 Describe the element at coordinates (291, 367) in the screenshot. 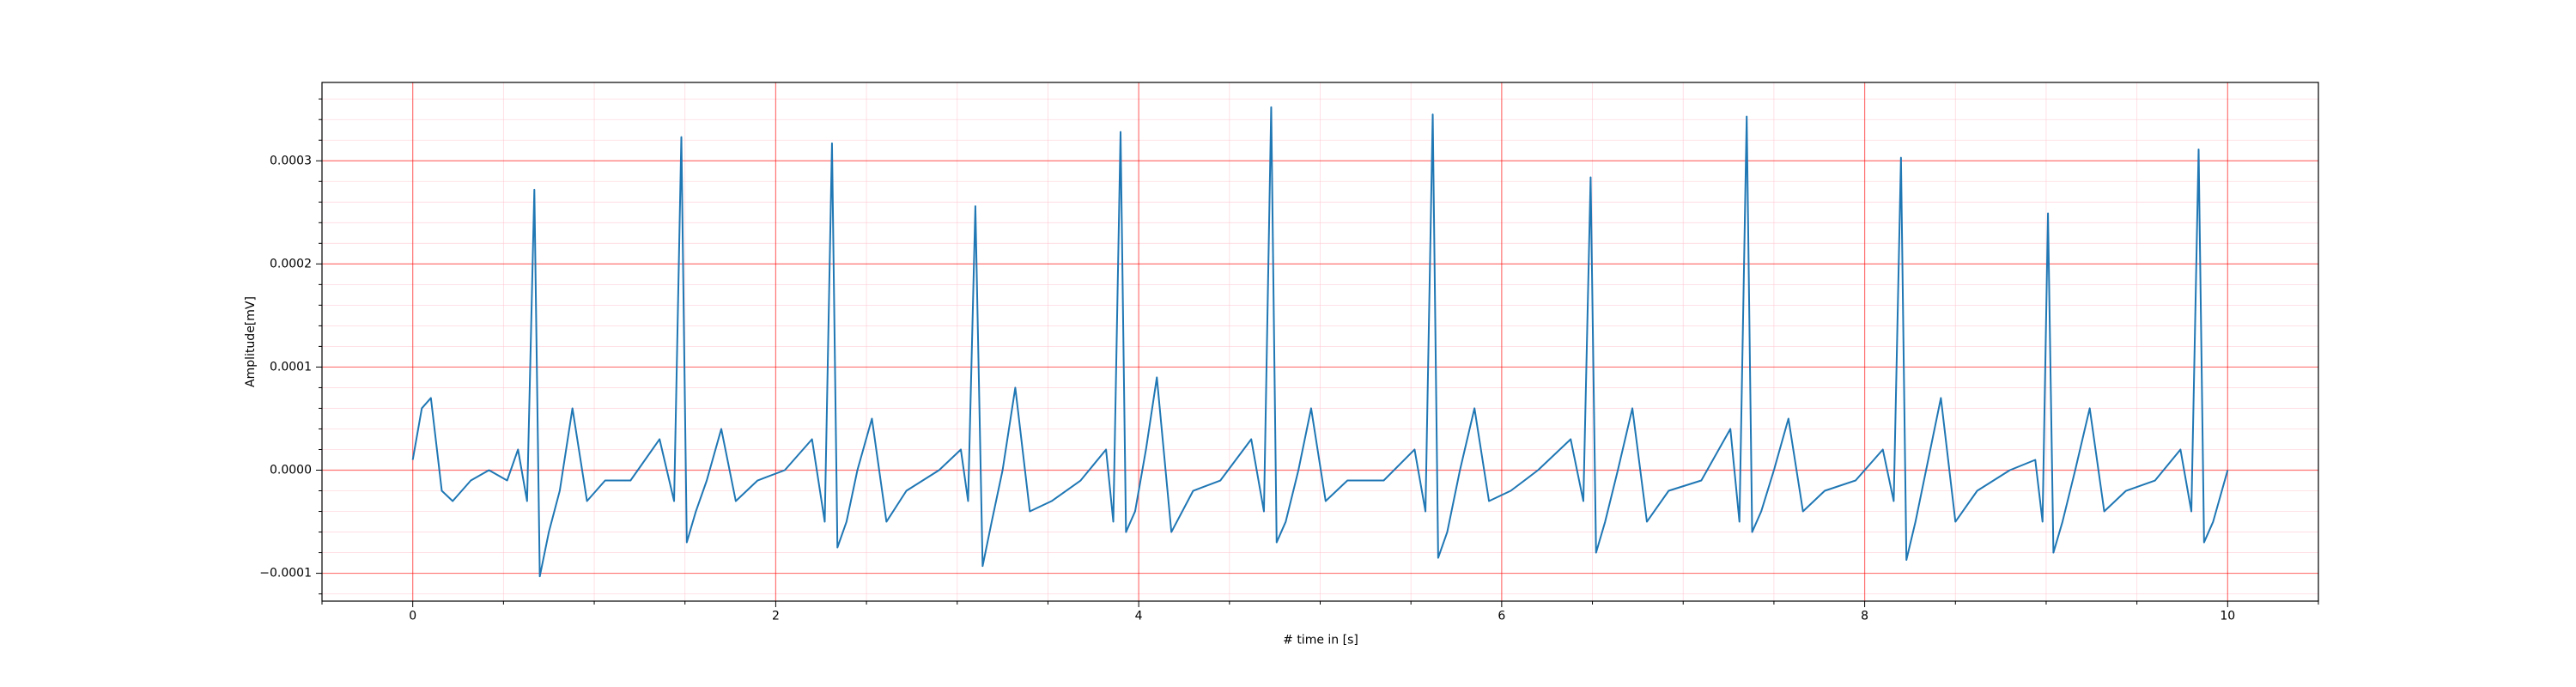

I see `y-tick-label: 0.0001` at that location.